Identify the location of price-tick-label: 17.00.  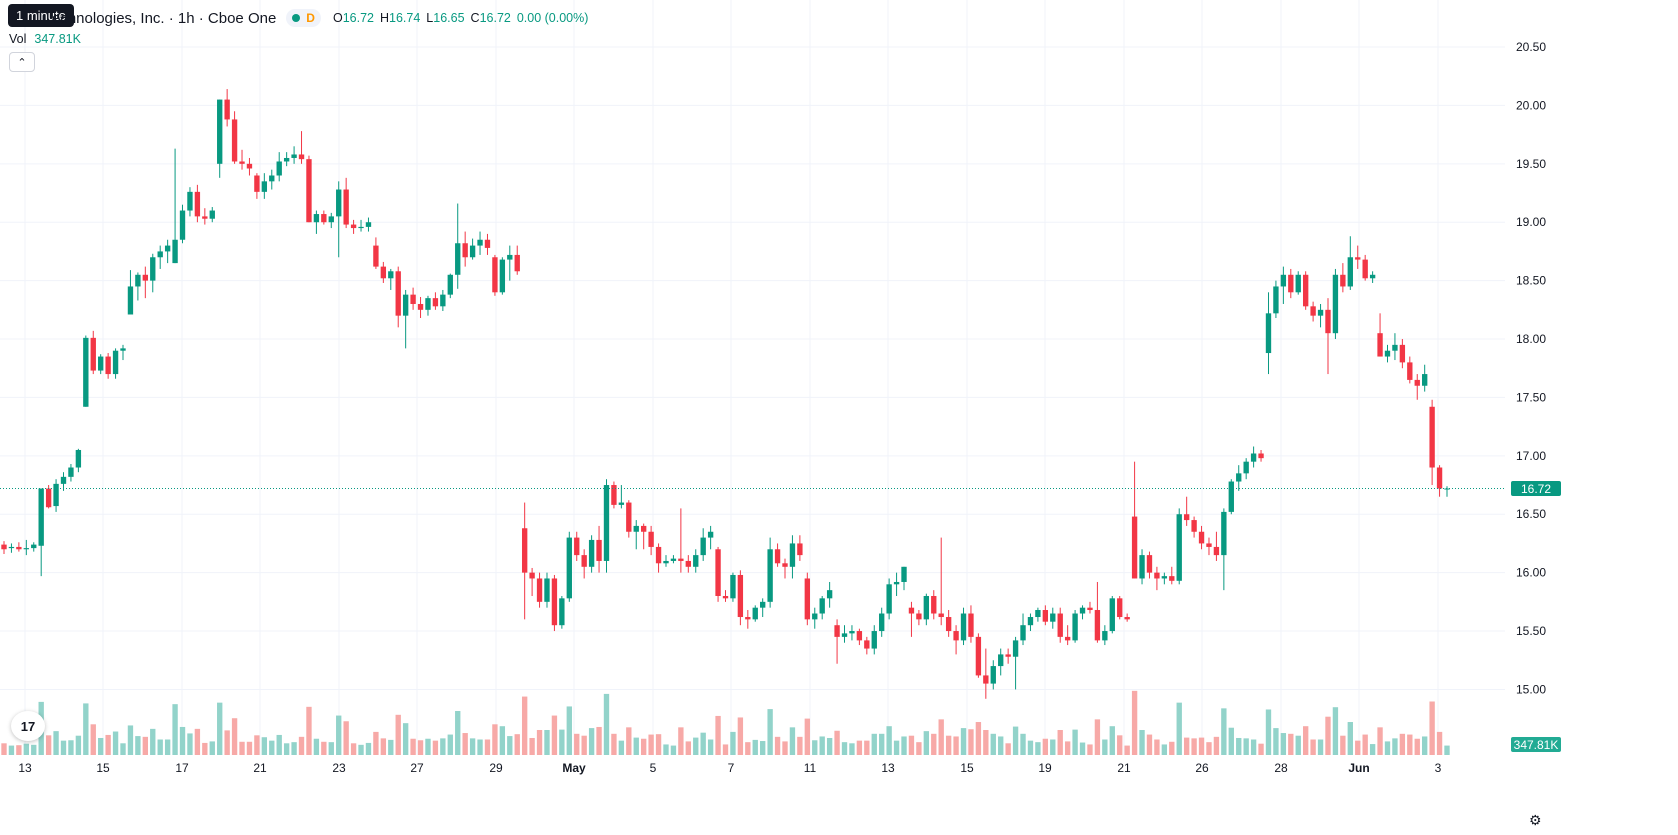
(1531, 456).